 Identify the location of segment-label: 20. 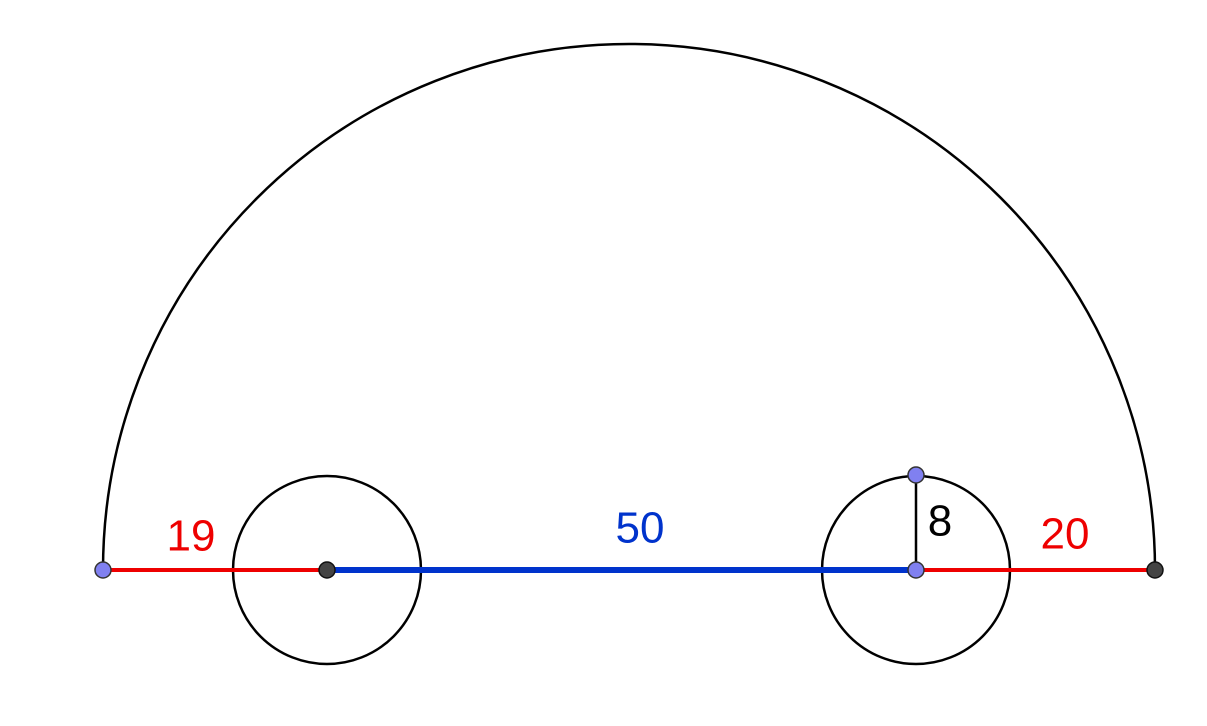
(1065, 534).